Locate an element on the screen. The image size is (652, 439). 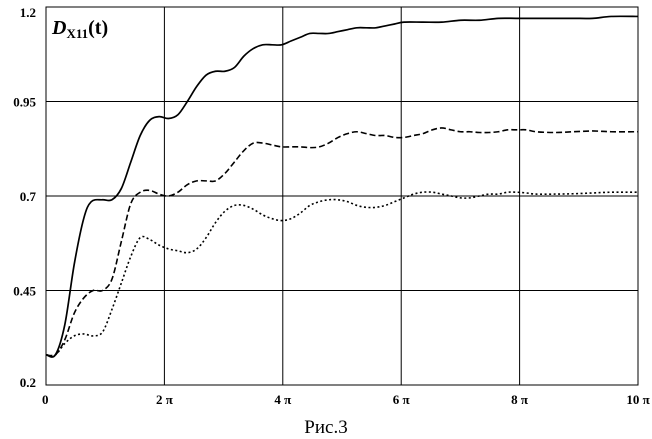
x-tick-label: 4 π is located at coordinates (282, 399).